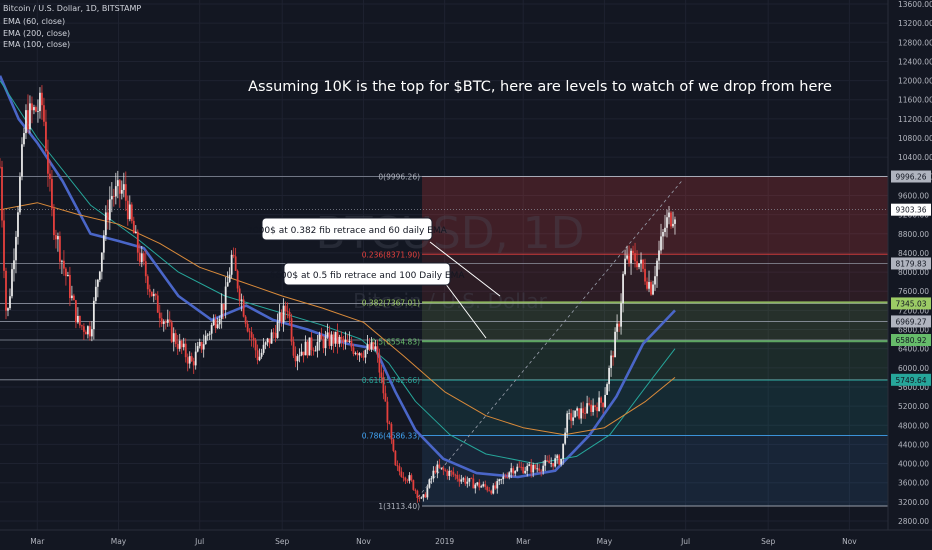 This screenshot has width=932, height=550. What do you see at coordinates (911, 303) in the screenshot?
I see `badge-7345.03: 7345.03` at bounding box center [911, 303].